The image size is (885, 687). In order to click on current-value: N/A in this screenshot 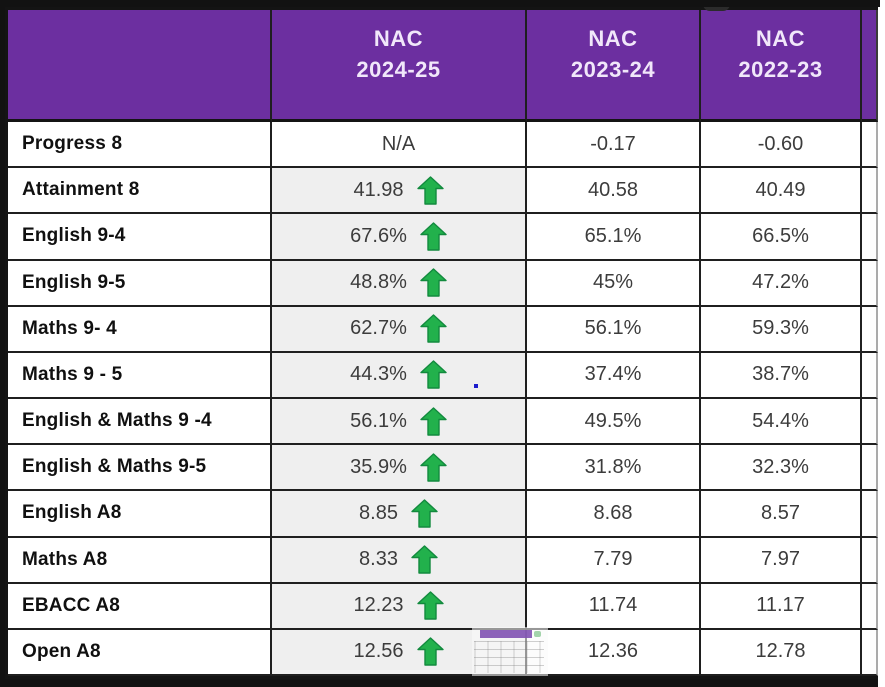, I will do `click(398, 143)`.